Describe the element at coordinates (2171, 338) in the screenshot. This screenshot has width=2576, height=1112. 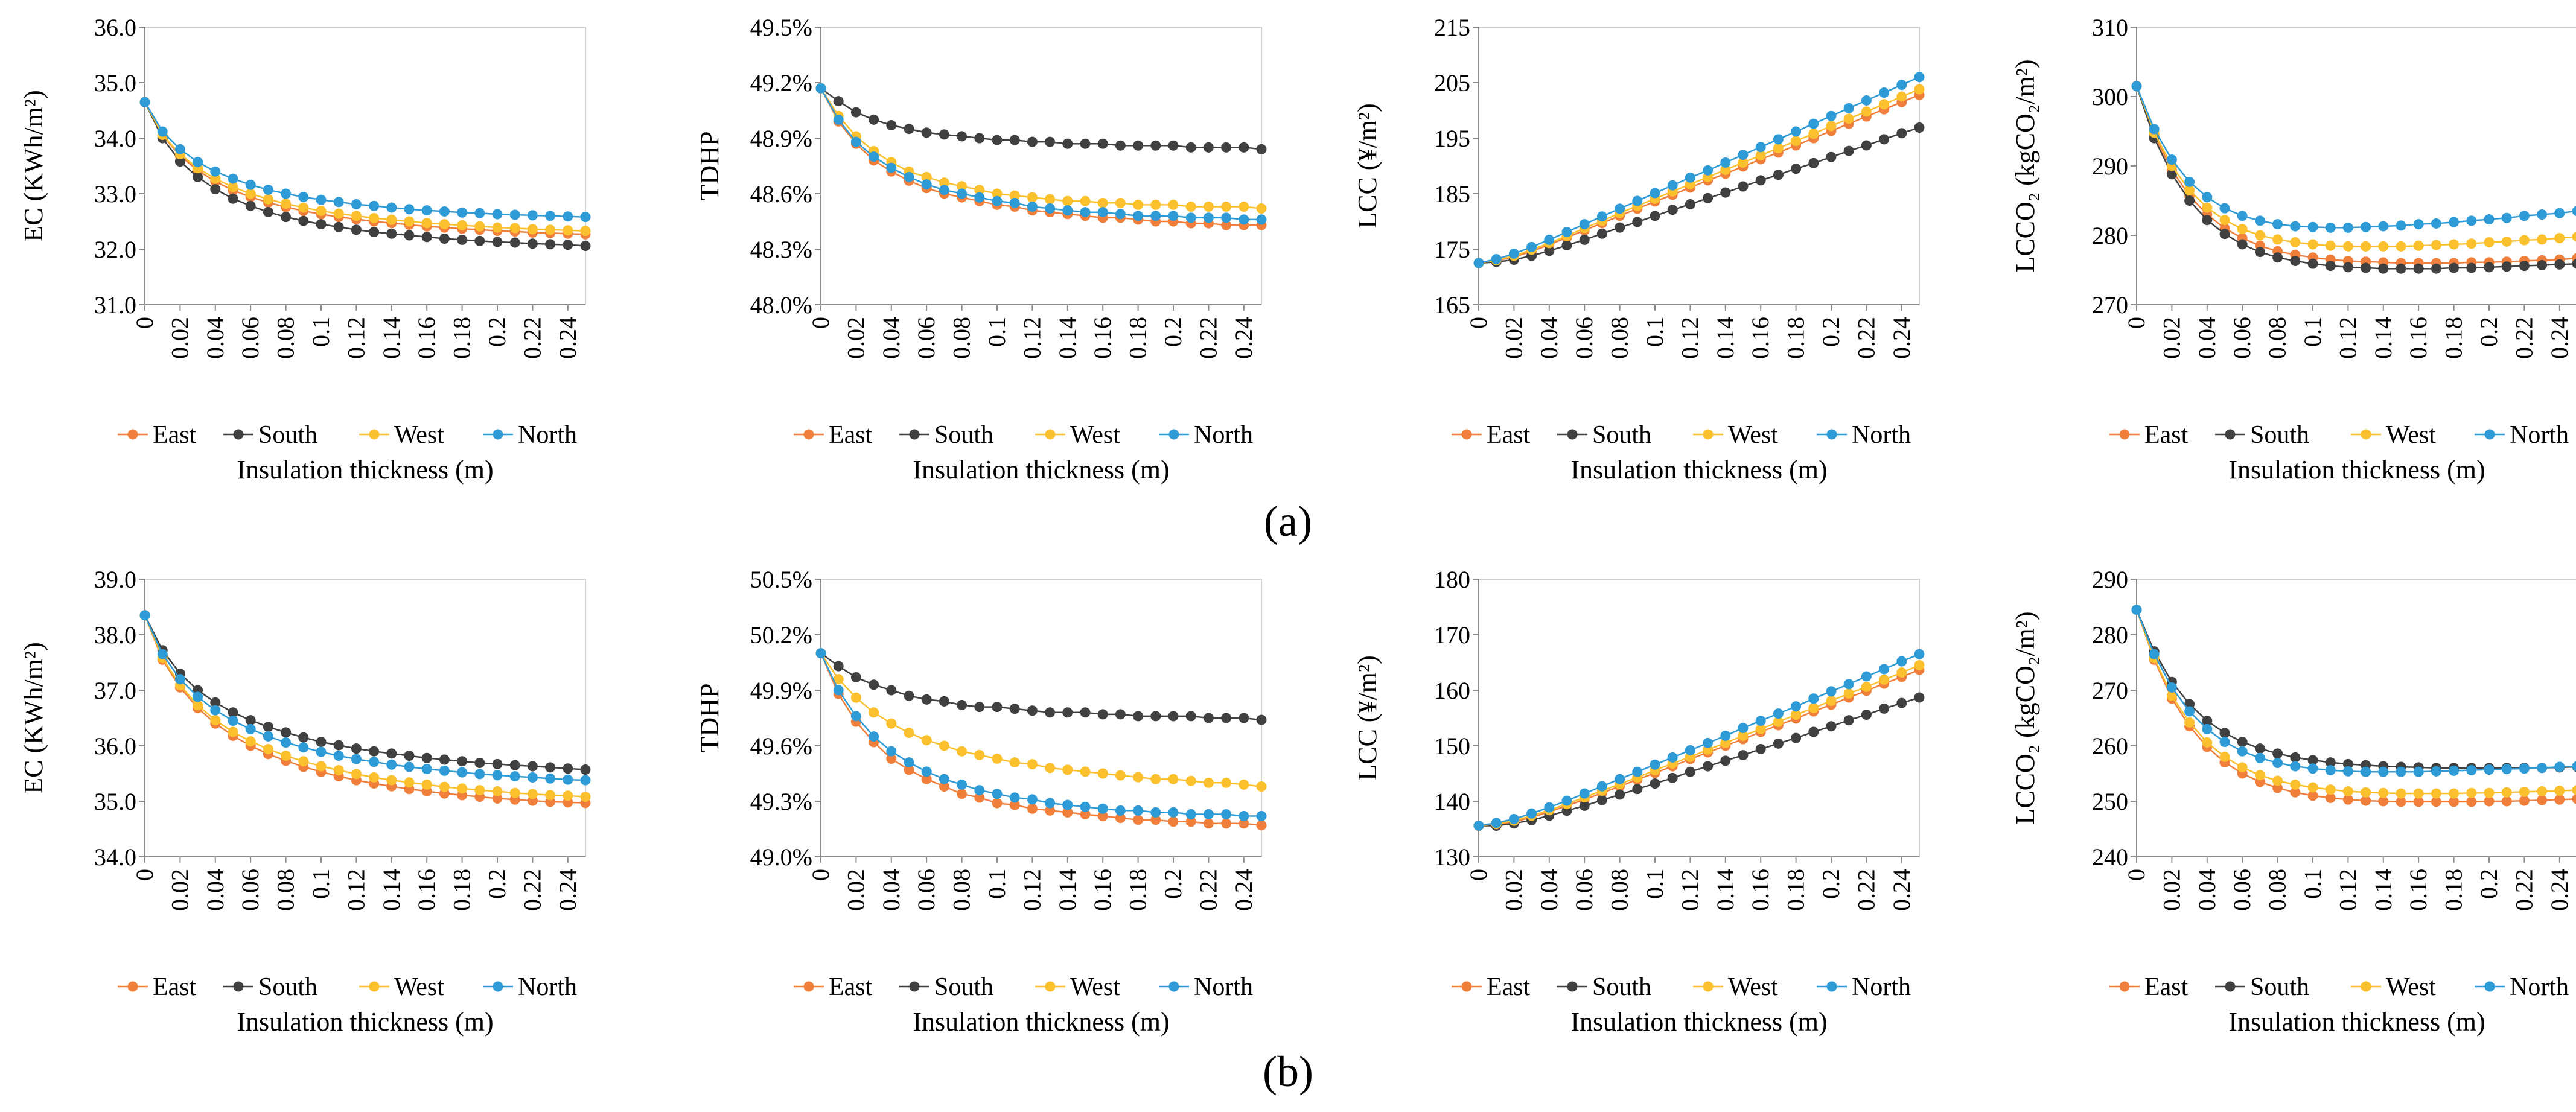
I see `x-tick-label: 0.02` at that location.